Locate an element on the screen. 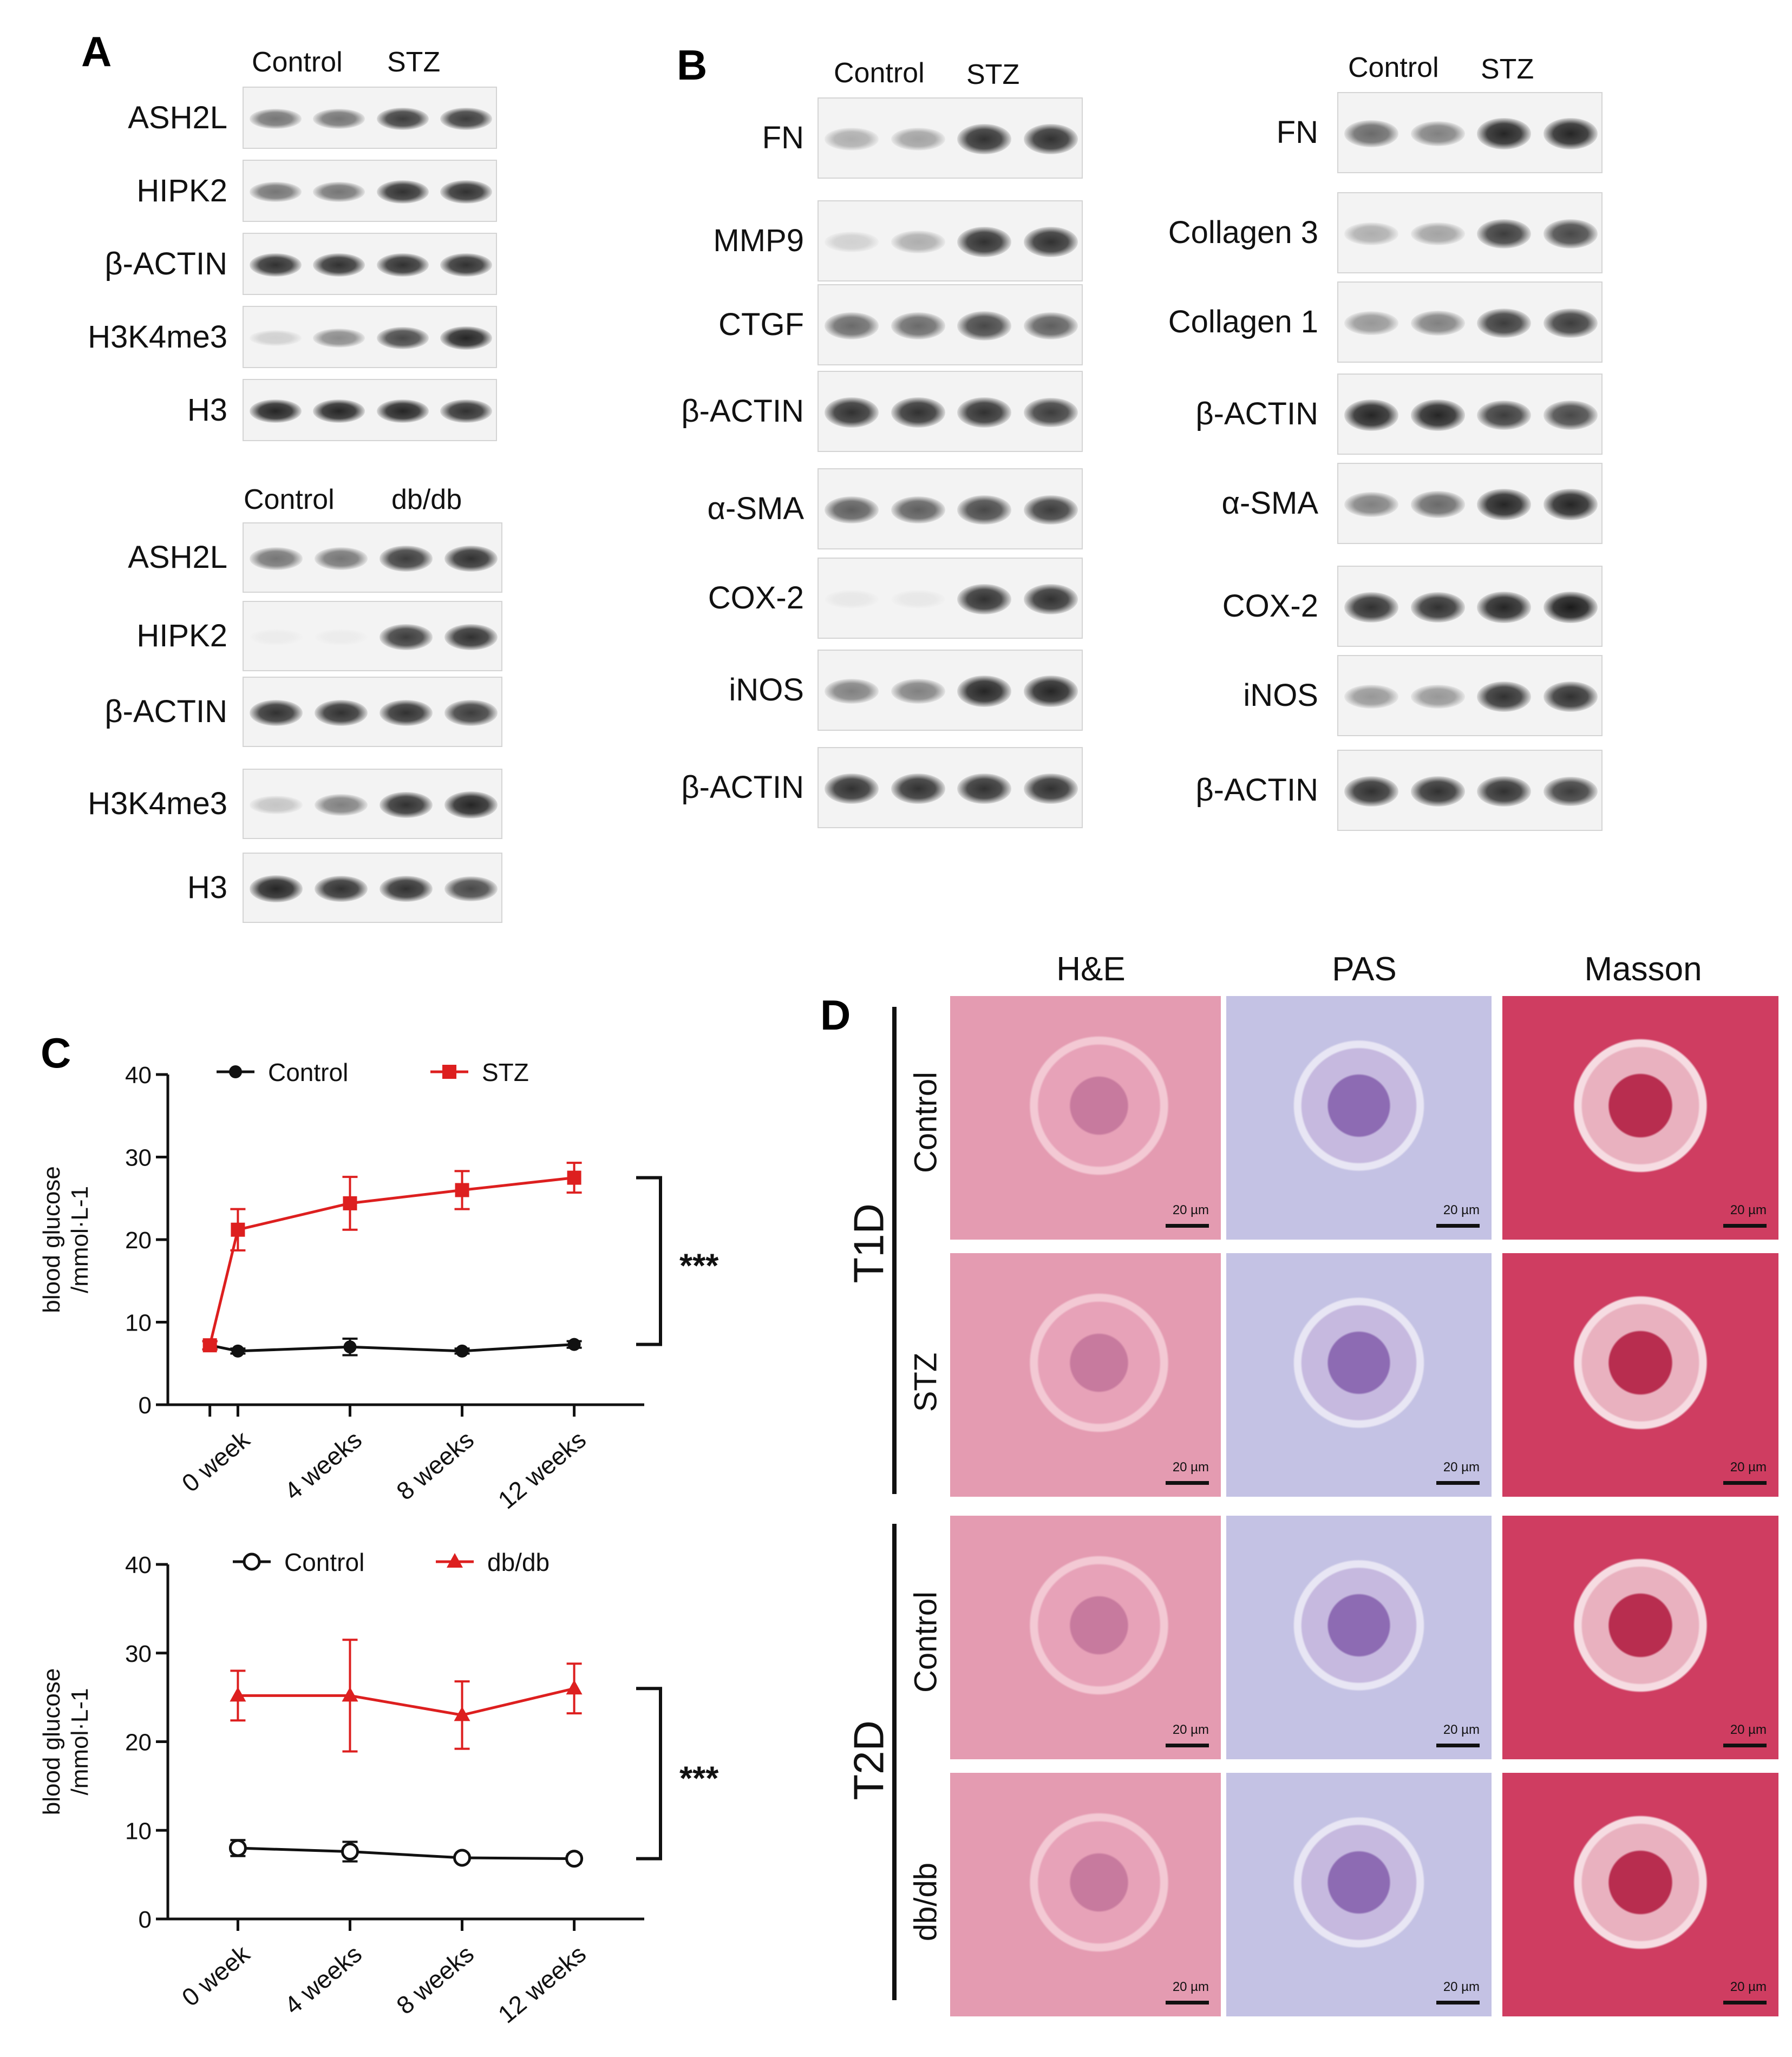  c-bot-ylabel: blood glucose/mmol·L-1 is located at coordinates (65, 1742).